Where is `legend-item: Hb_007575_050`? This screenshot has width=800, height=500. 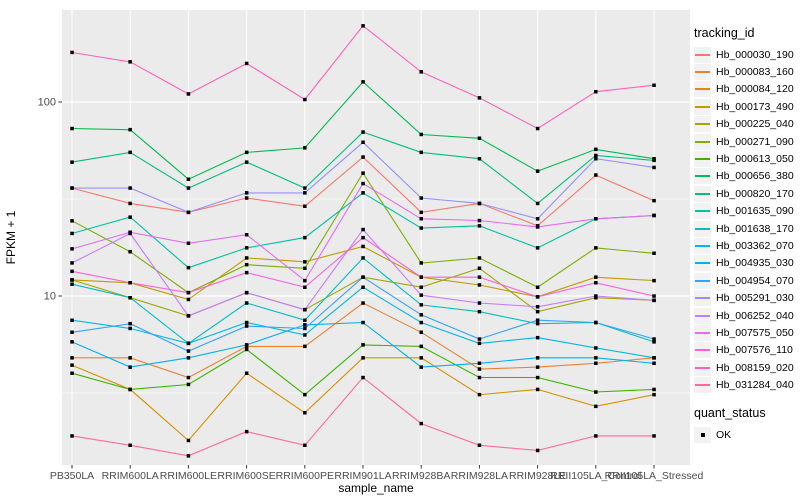 legend-item: Hb_007575_050 is located at coordinates (747, 332).